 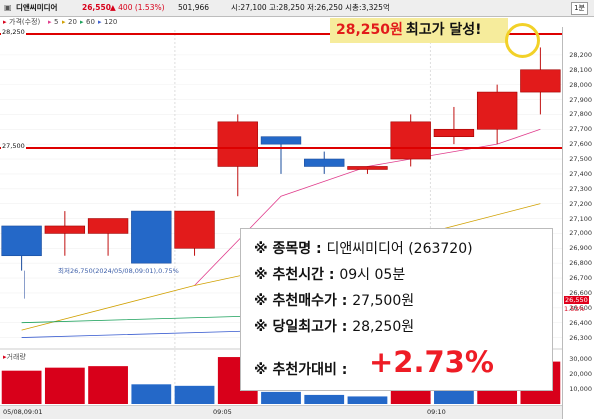 What do you see at coordinates (580, 373) in the screenshot?
I see `volume-y-tick: 20,000` at bounding box center [580, 373].